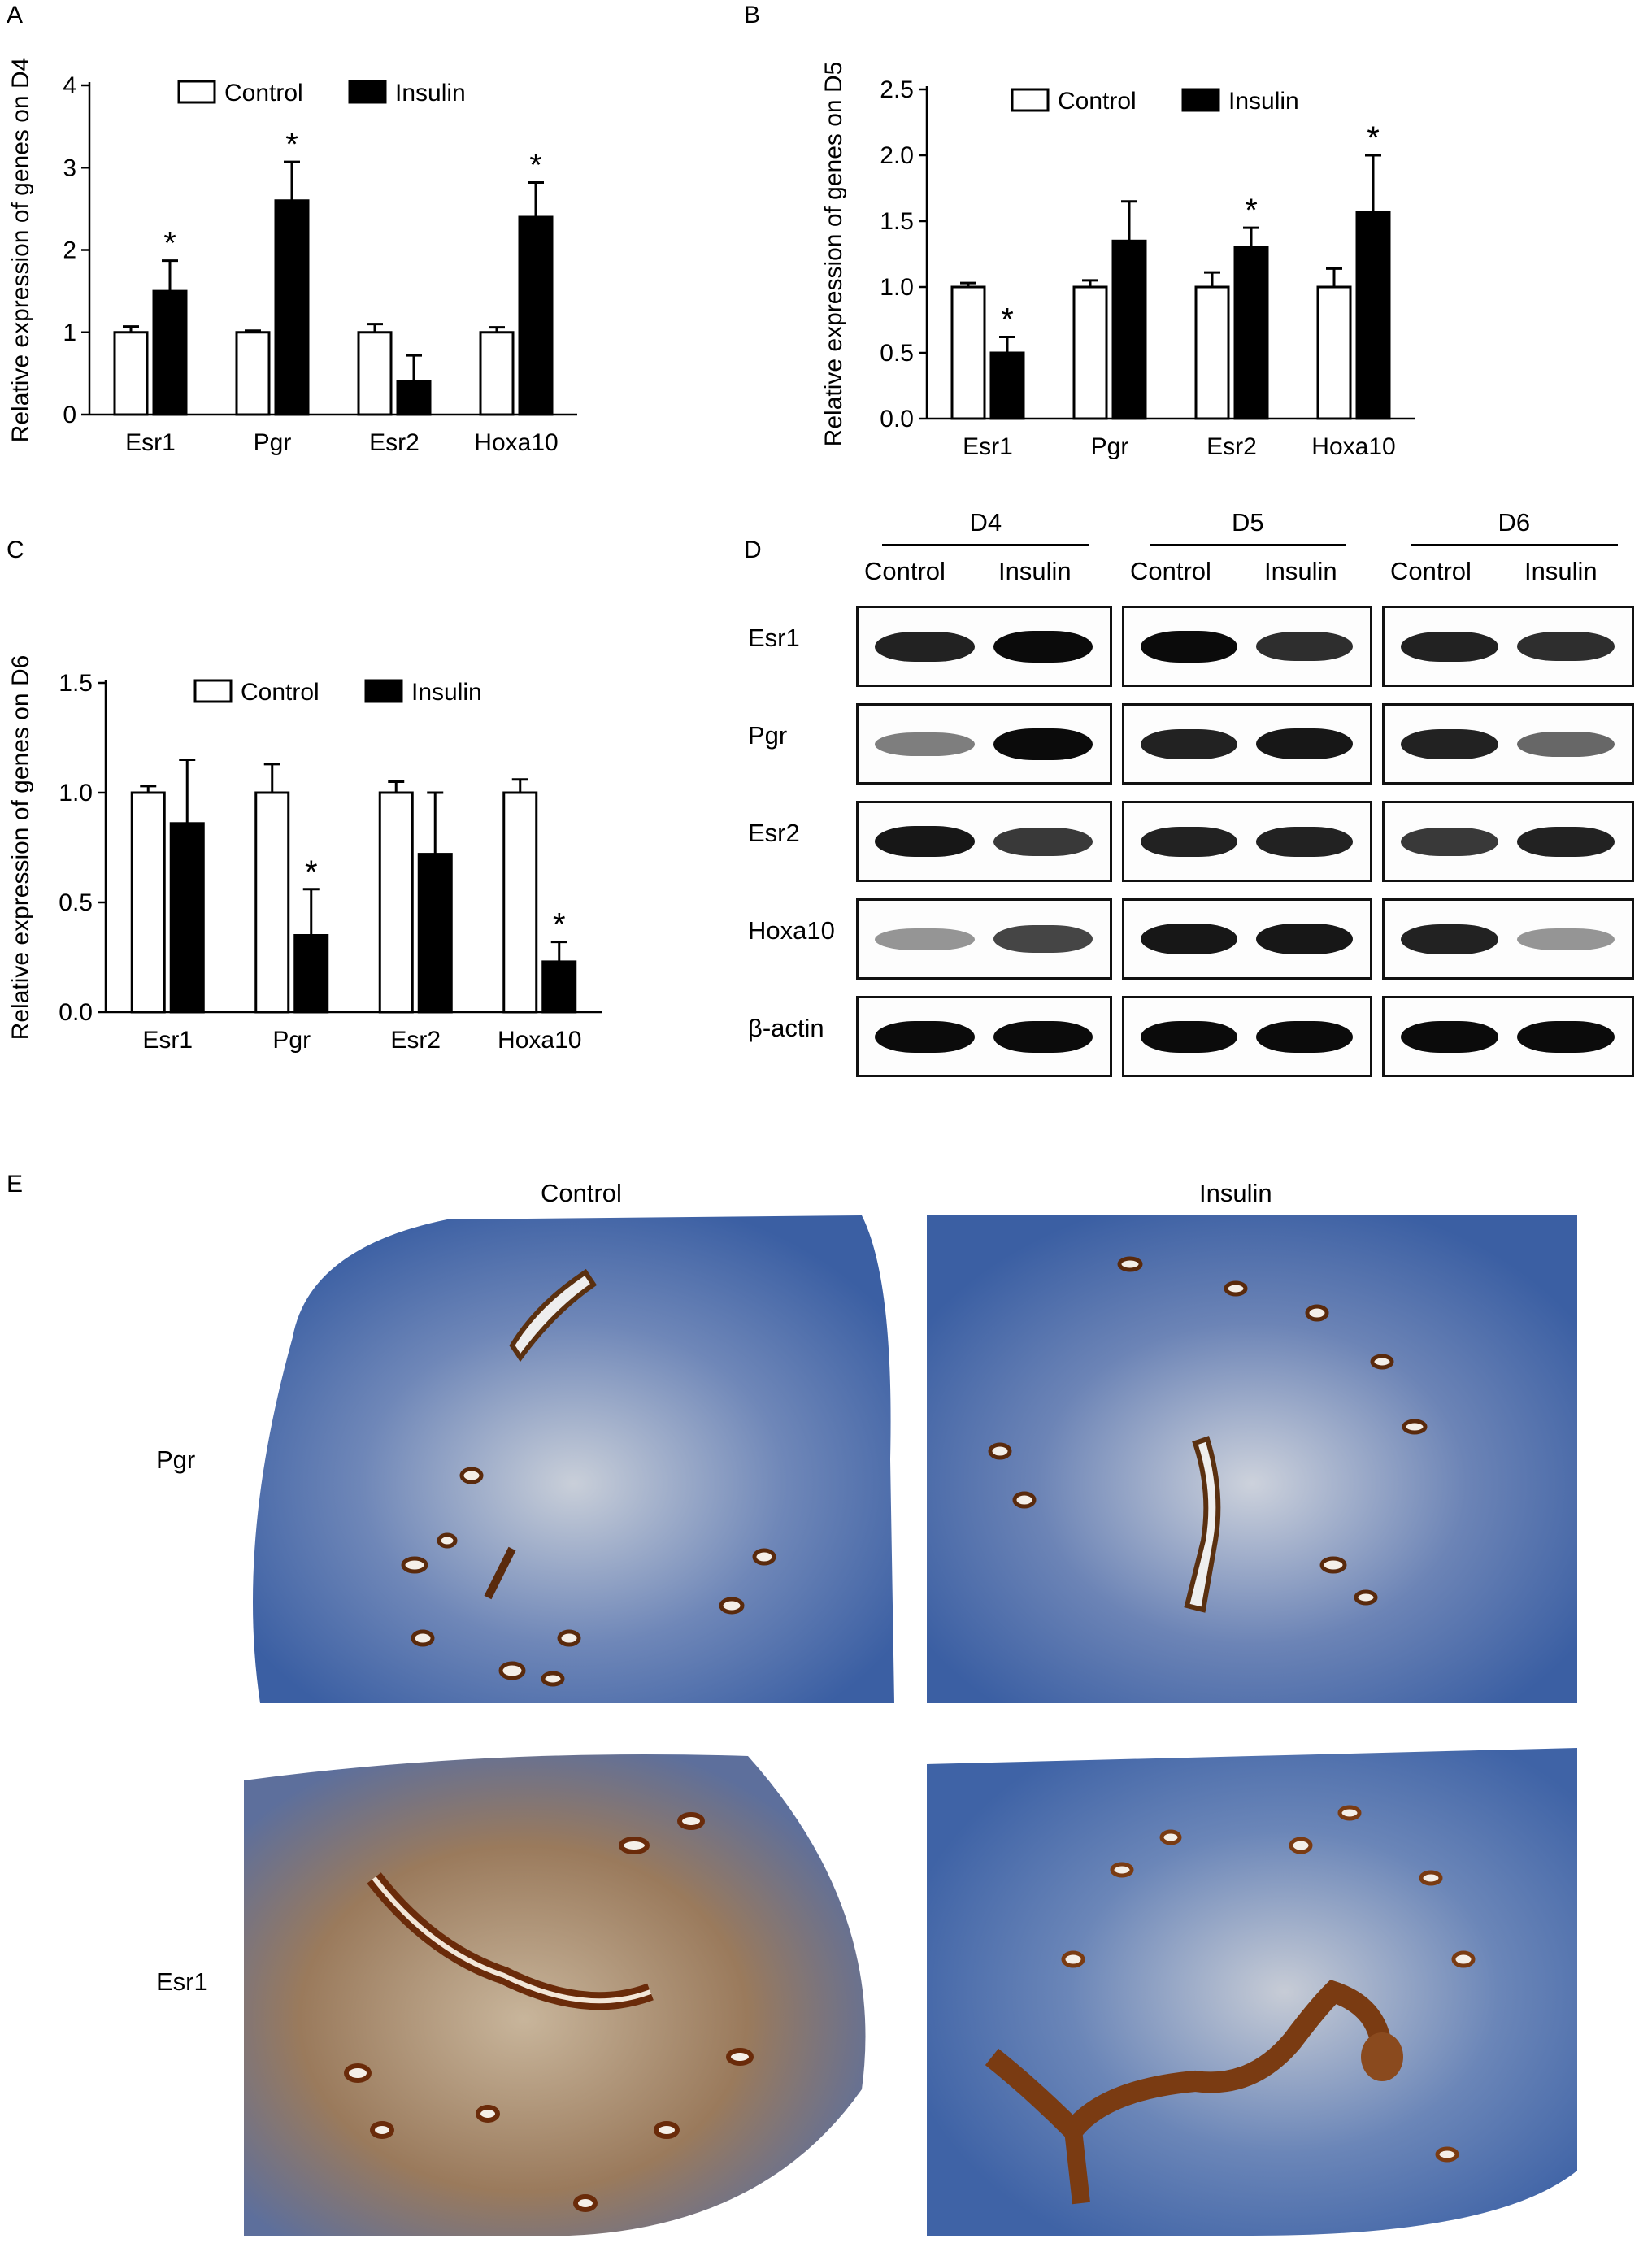 Image resolution: width=1652 pixels, height=2243 pixels. Describe the element at coordinates (1235, 1193) in the screenshot. I see `ihc-column-insulin: Insulin` at that location.